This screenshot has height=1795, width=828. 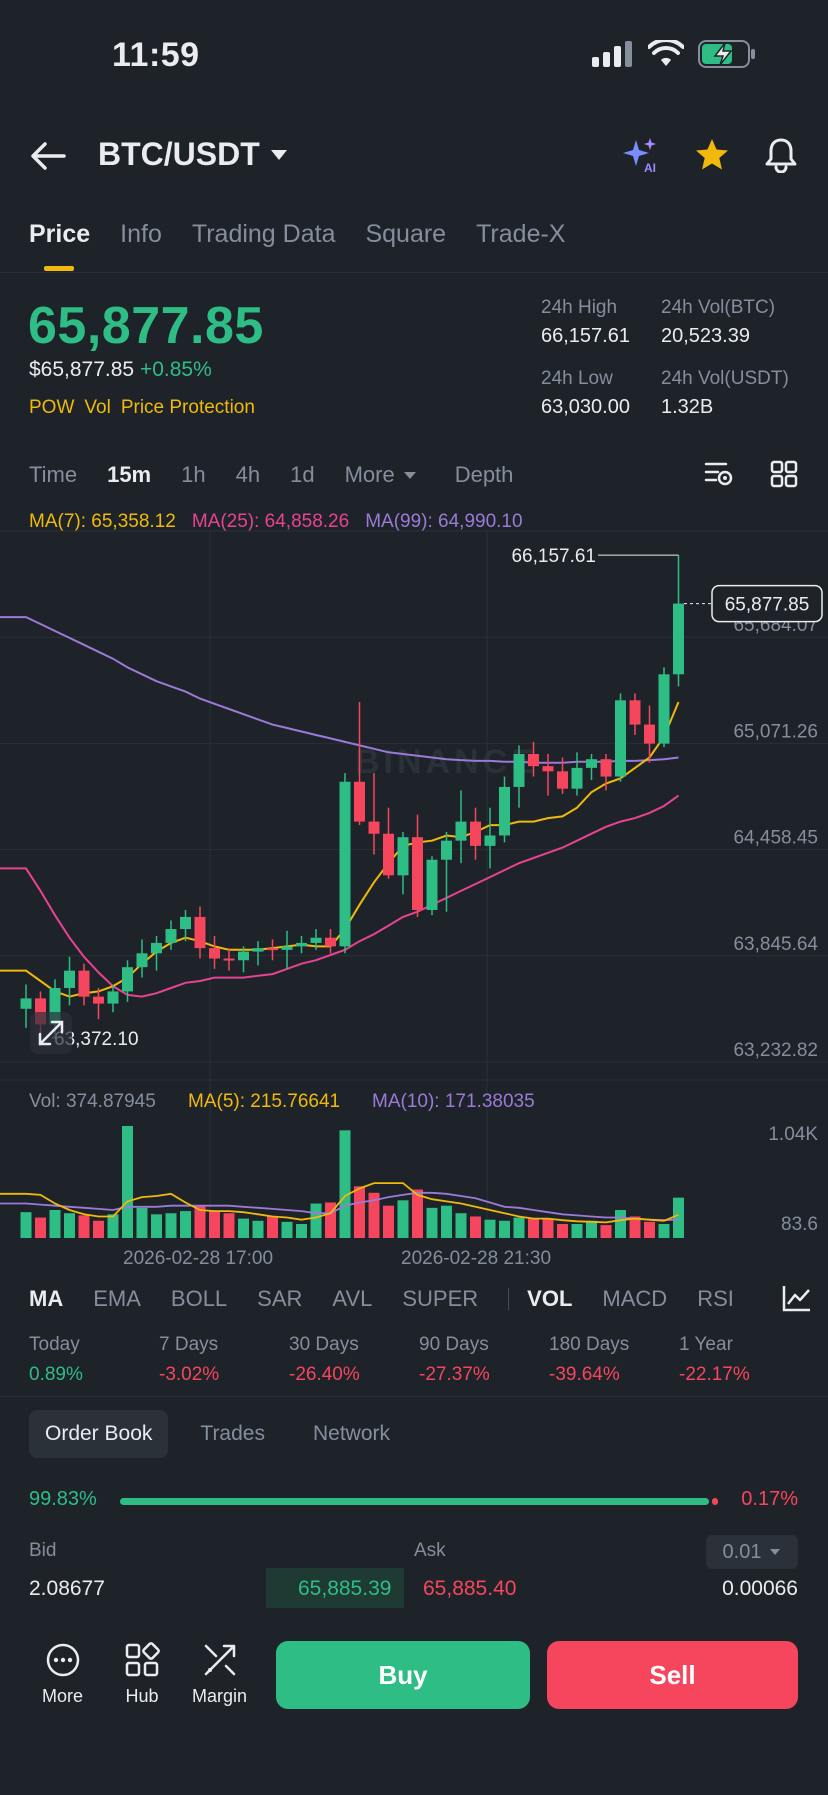 I want to click on favorite-star-icon, so click(x=712, y=155).